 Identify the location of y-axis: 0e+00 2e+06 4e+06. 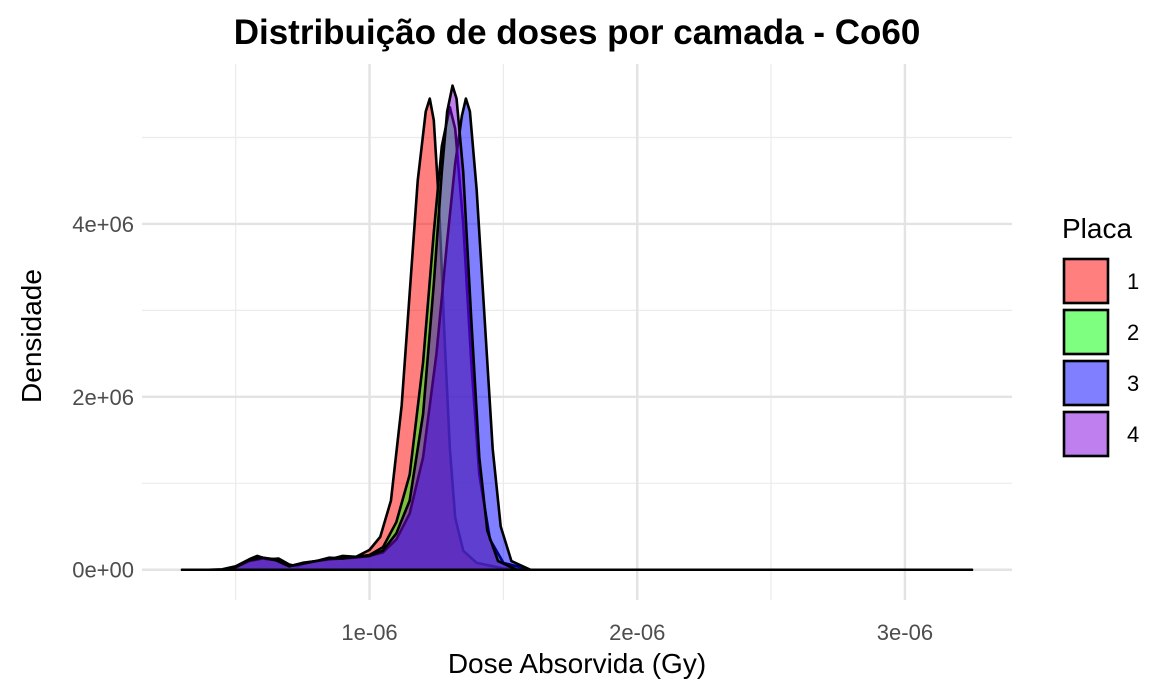
(103, 397).